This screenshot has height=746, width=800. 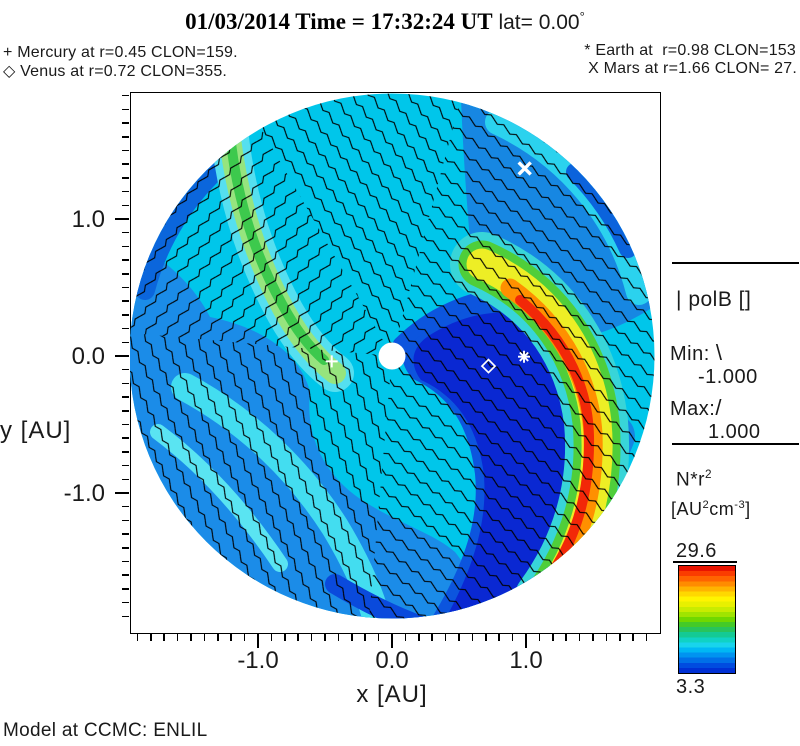 I want to click on legend-mars: X Mars at r=1.66 CLON= 27., so click(x=692, y=68).